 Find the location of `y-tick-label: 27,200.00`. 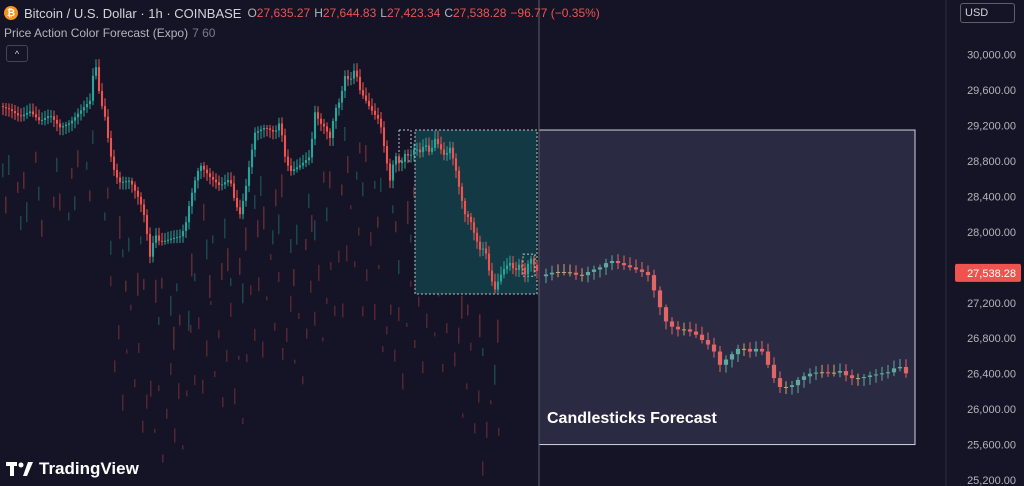

y-tick-label: 27,200.00 is located at coordinates (991, 304).